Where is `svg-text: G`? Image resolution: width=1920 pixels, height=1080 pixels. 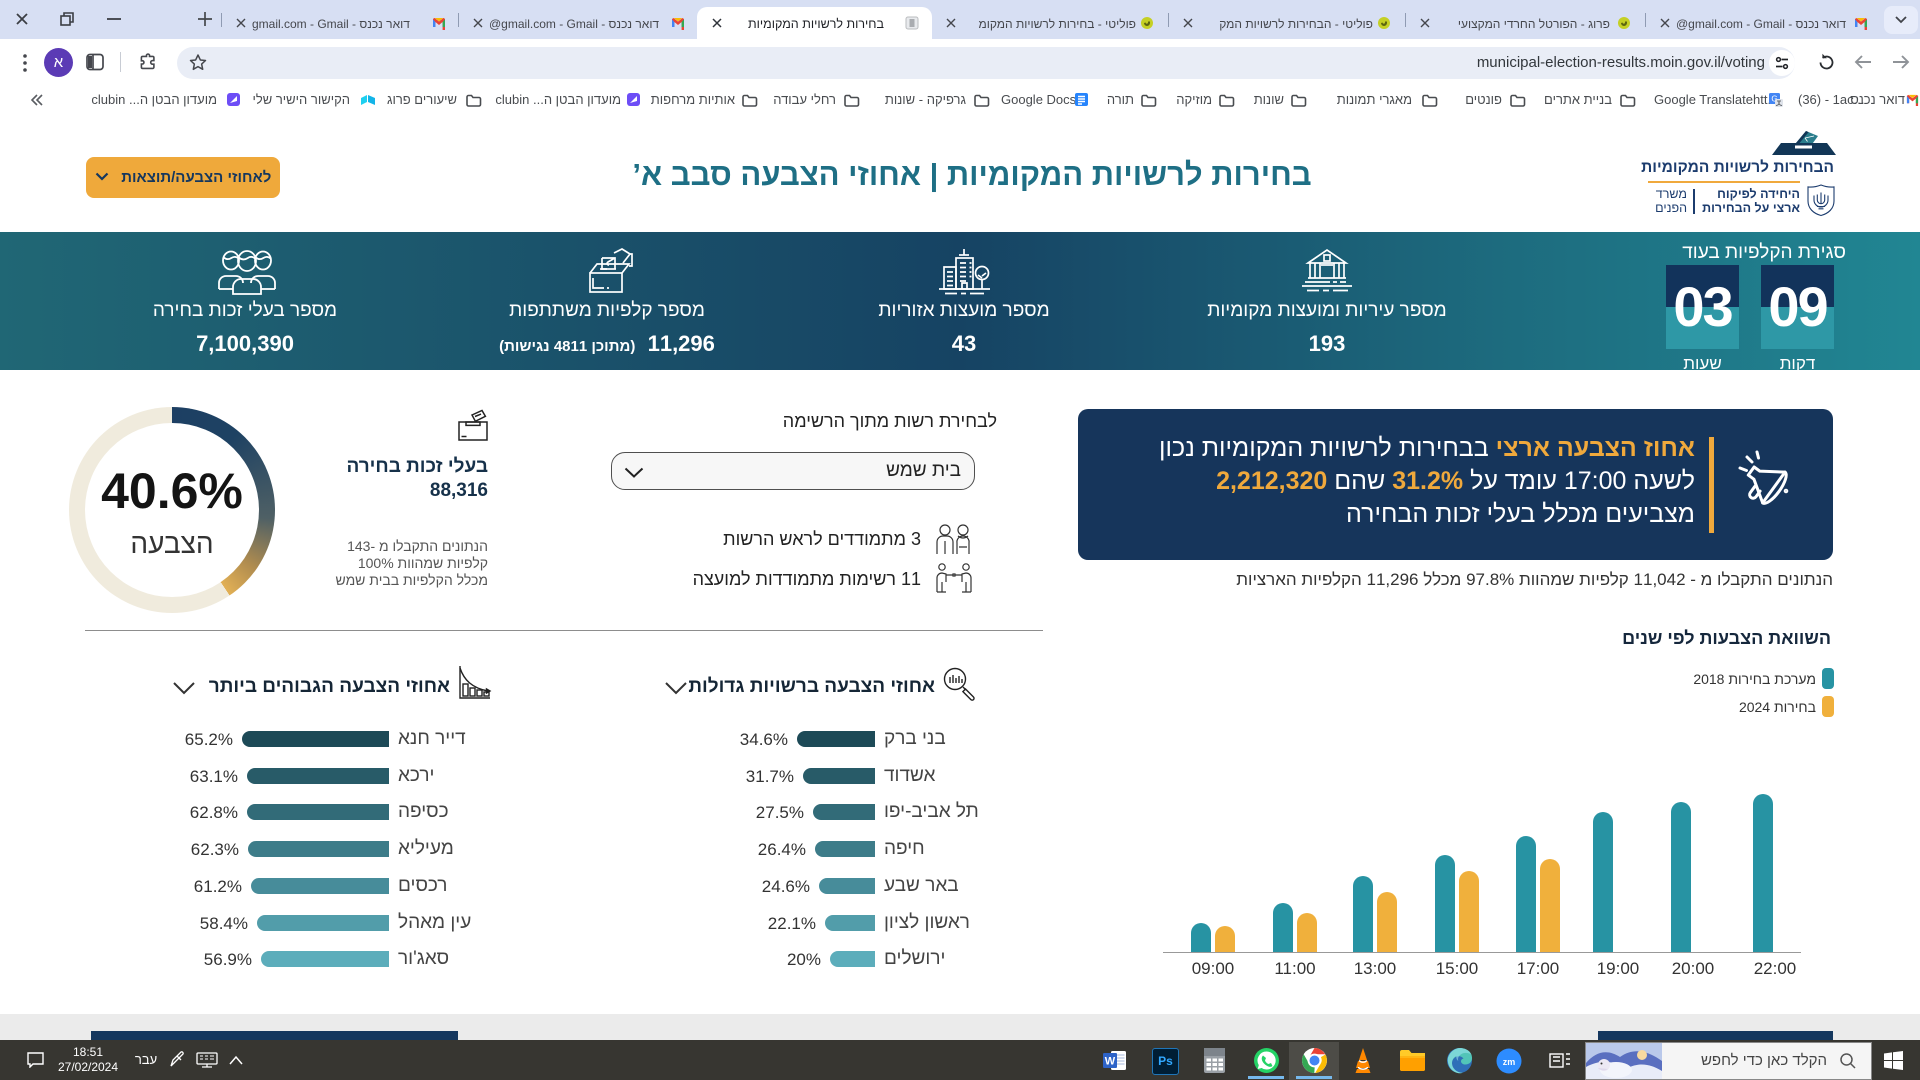 svg-text: G is located at coordinates (1774, 99).